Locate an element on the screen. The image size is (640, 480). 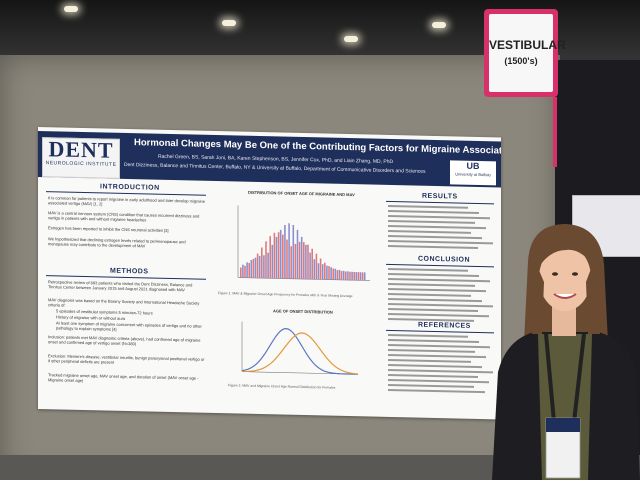
sign-title: VESTIBULAR is located at coordinates (527, 45).